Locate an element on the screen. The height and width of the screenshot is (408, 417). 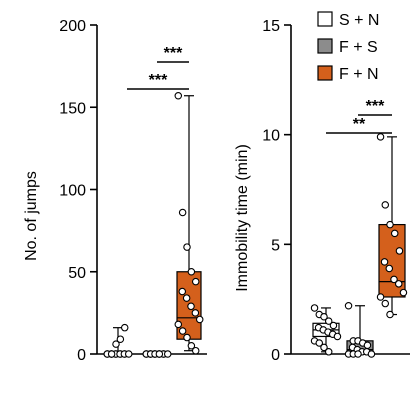
y-tick-label: 100 is located at coordinates (72, 191).